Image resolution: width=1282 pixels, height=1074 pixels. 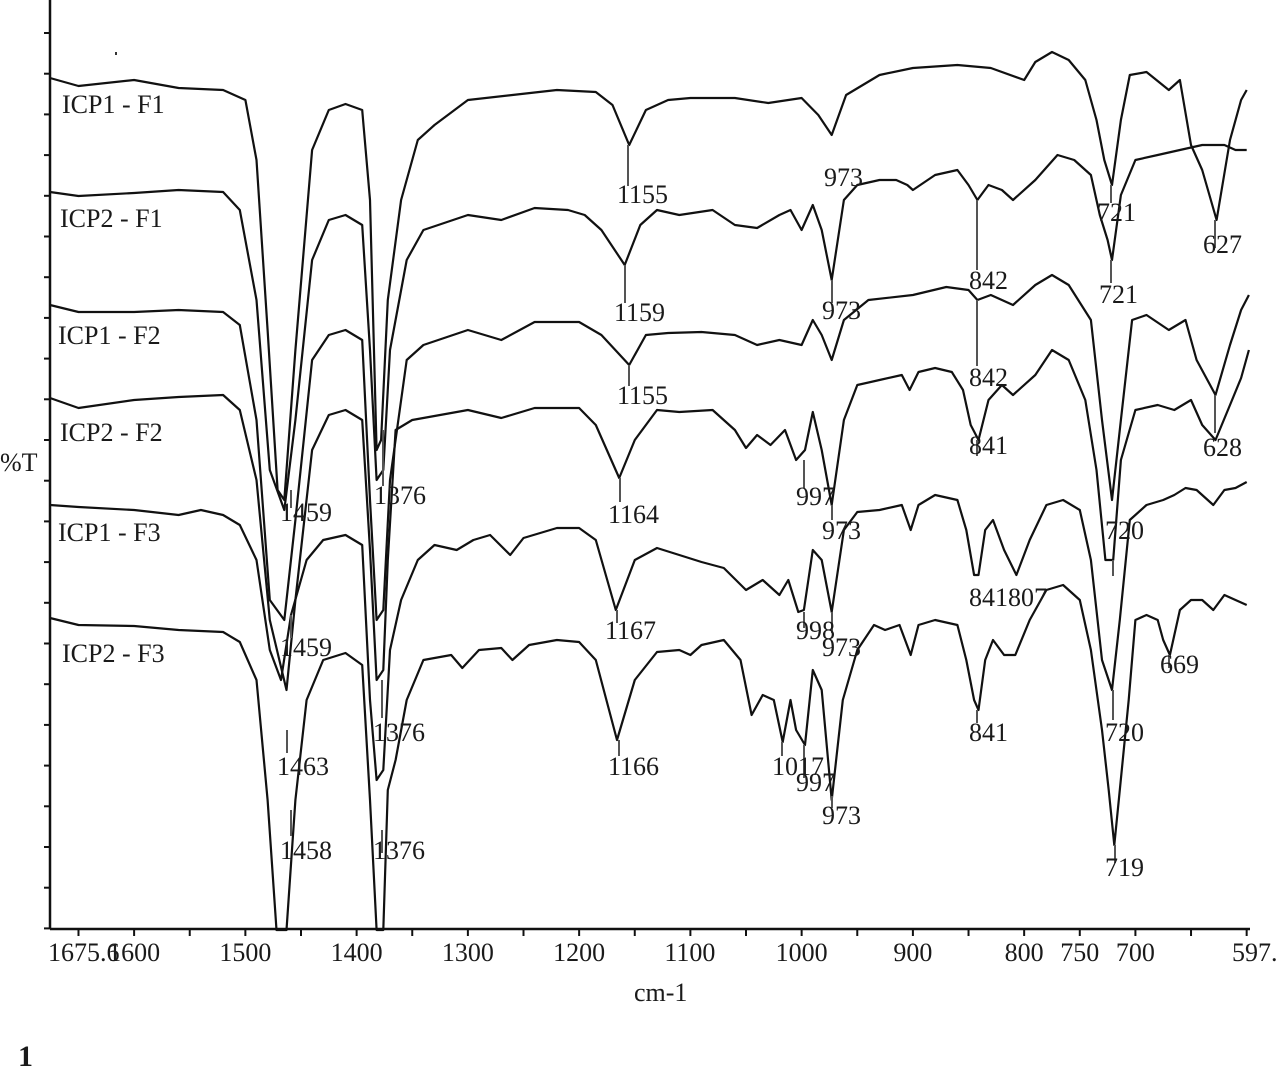 What do you see at coordinates (662, 932) in the screenshot?
I see `x-axis-ticks` at bounding box center [662, 932].